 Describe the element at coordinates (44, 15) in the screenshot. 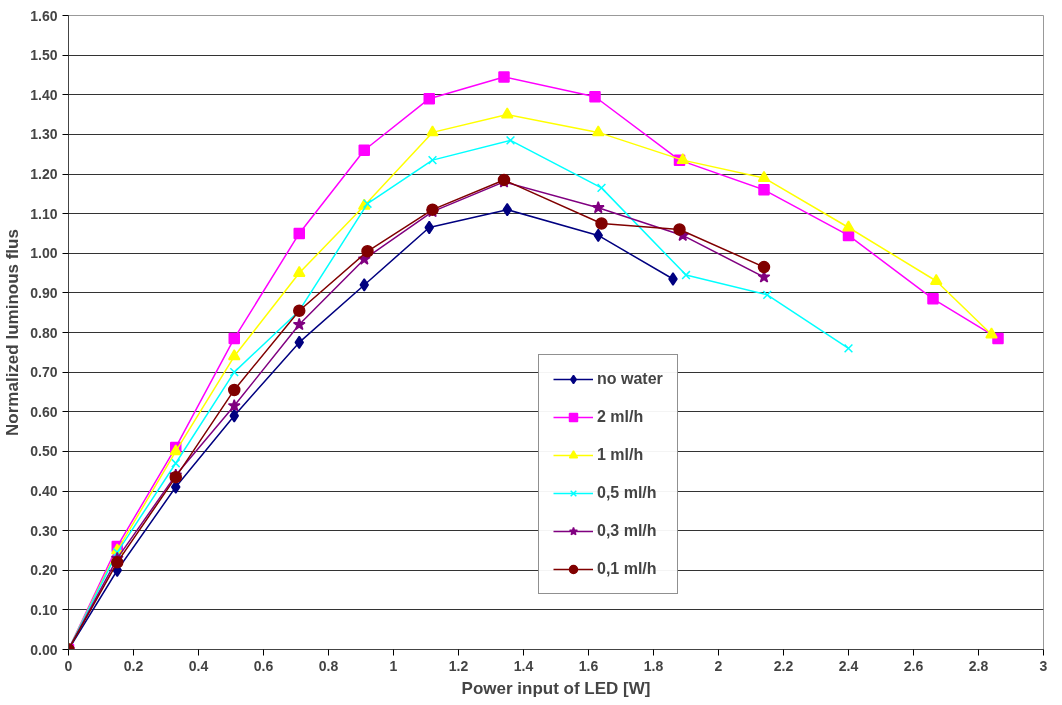

I see `y-tick-label: 1.60` at that location.